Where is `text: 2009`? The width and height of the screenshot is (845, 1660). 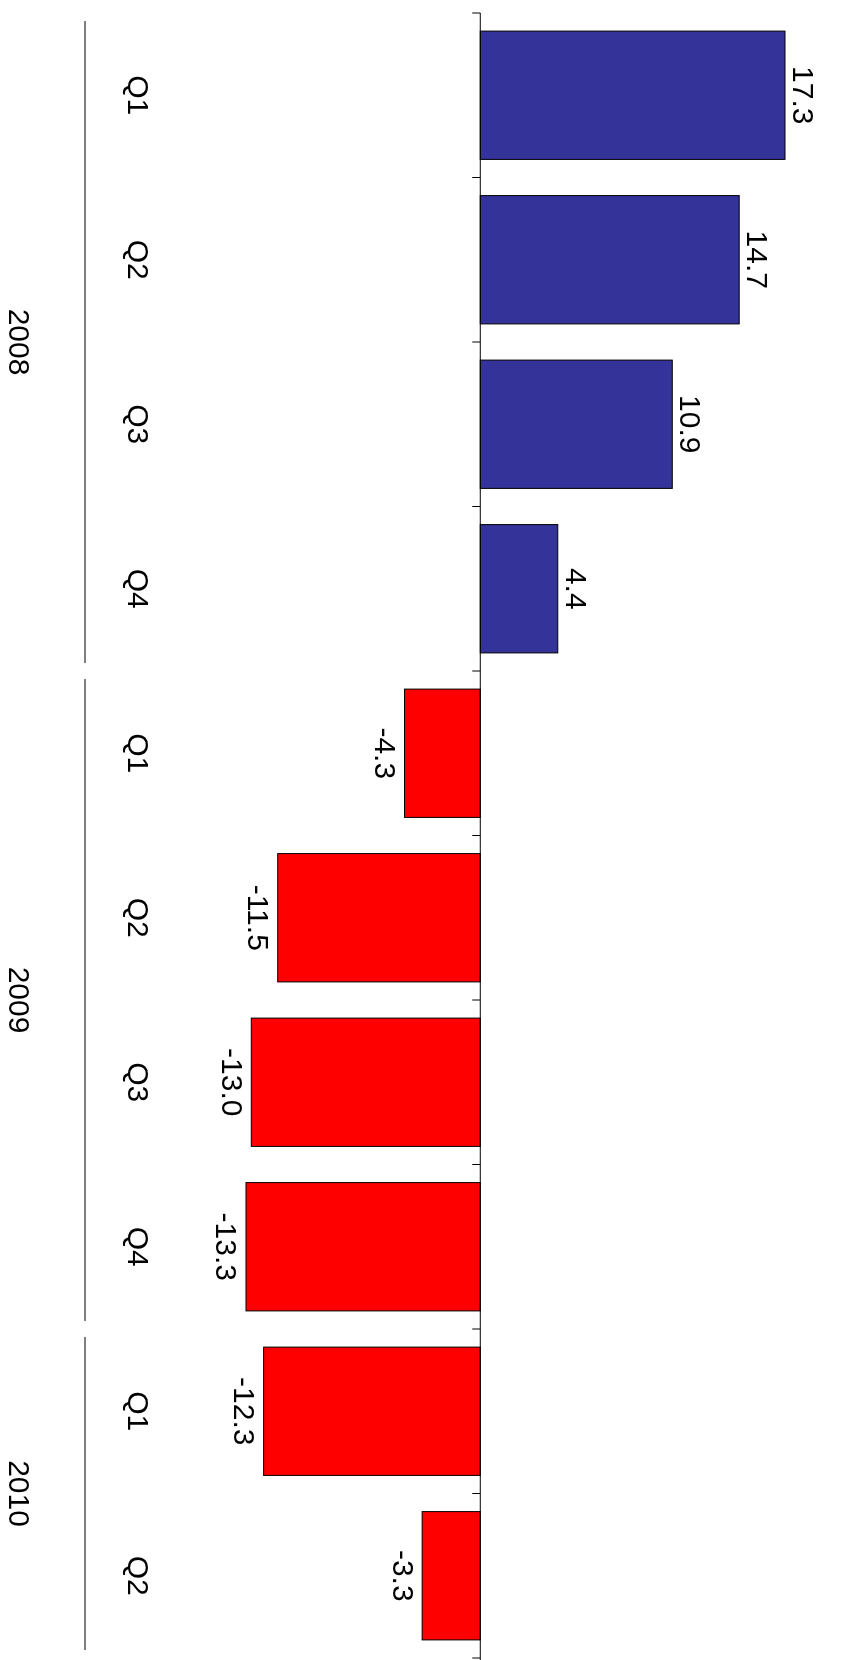
text: 2009 is located at coordinates (19, 1000).